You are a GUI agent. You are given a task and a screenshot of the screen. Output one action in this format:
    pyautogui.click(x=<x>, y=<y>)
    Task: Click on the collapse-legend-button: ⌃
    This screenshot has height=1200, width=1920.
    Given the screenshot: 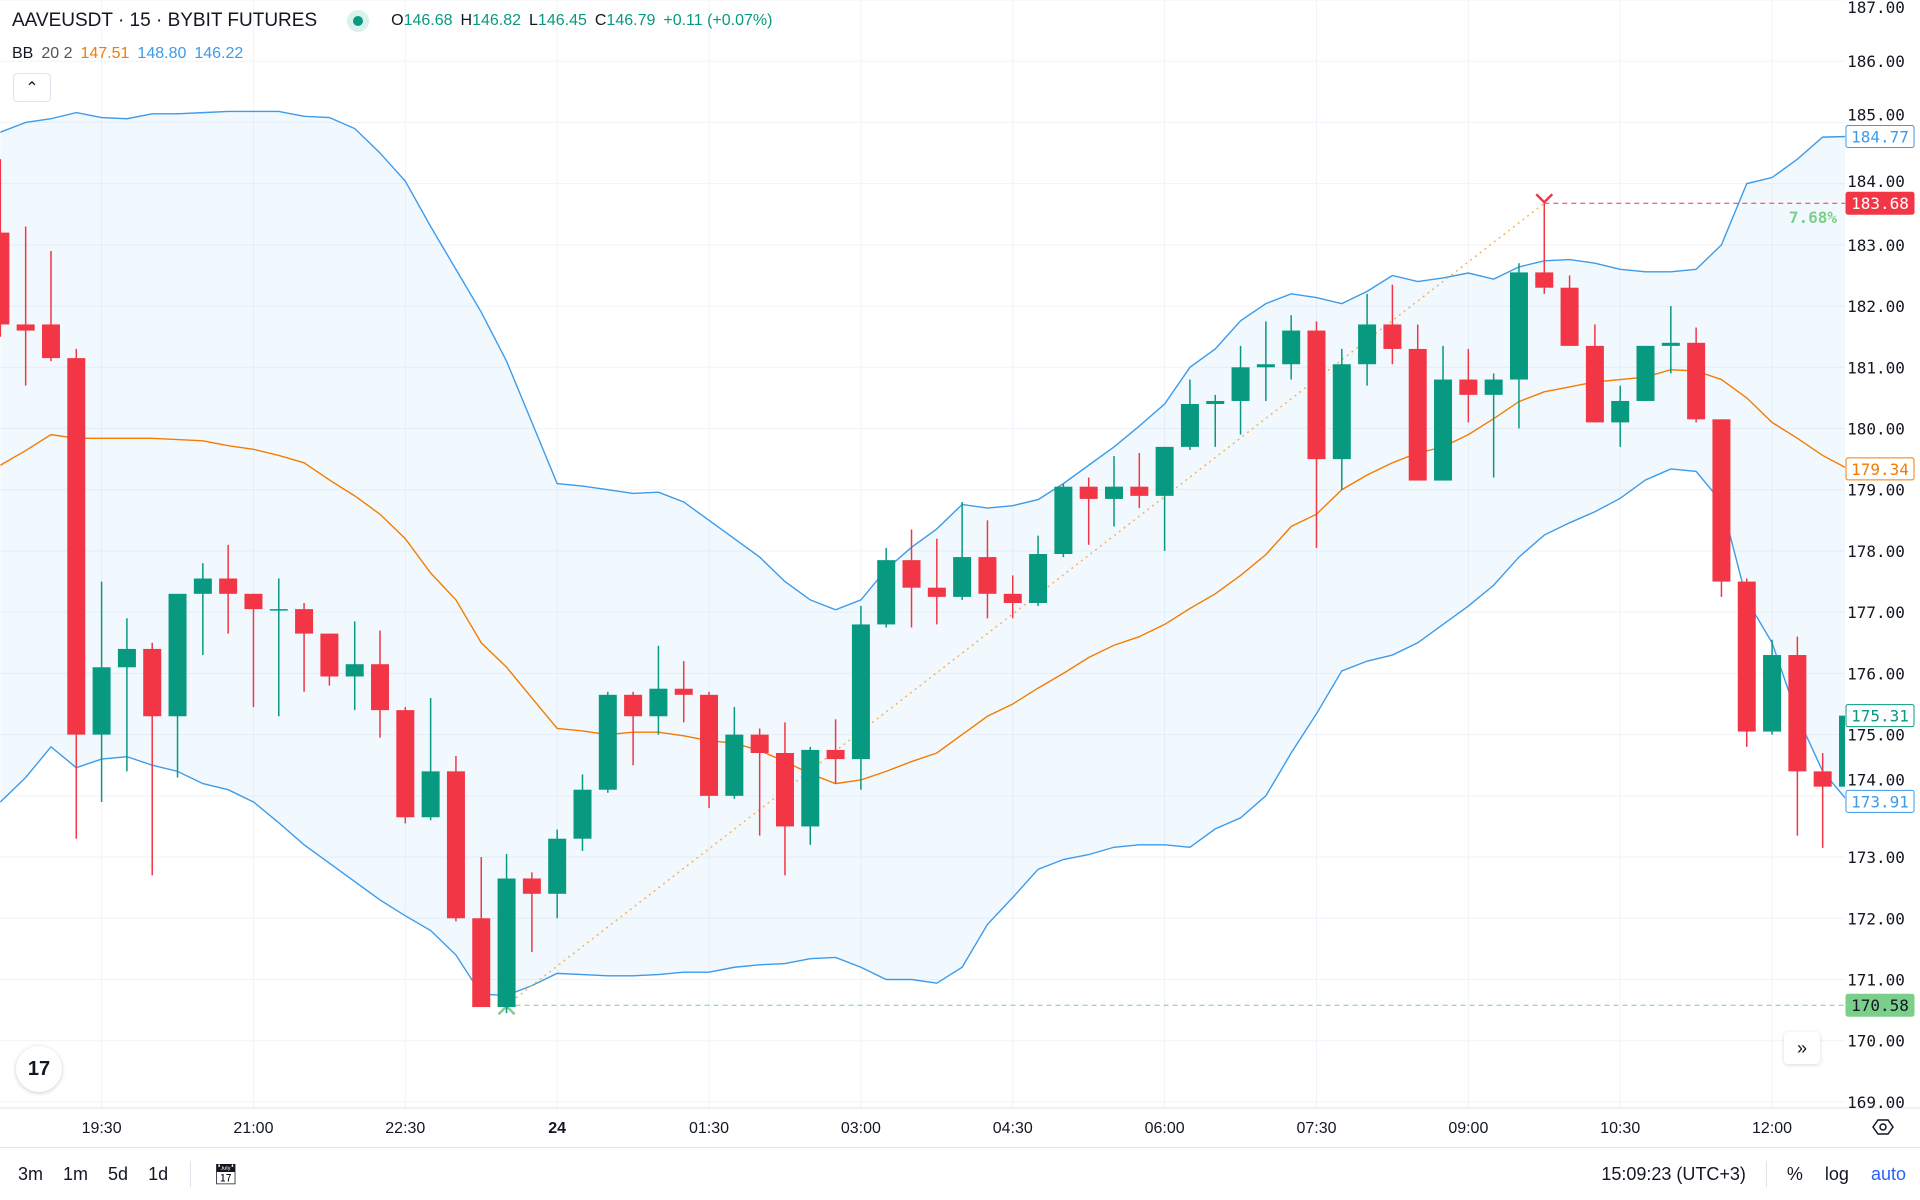 What is the action you would take?
    pyautogui.click(x=32, y=87)
    